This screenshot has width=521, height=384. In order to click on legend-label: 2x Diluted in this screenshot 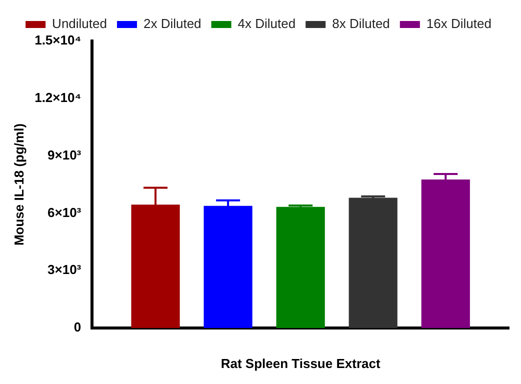, I will do `click(172, 24)`.